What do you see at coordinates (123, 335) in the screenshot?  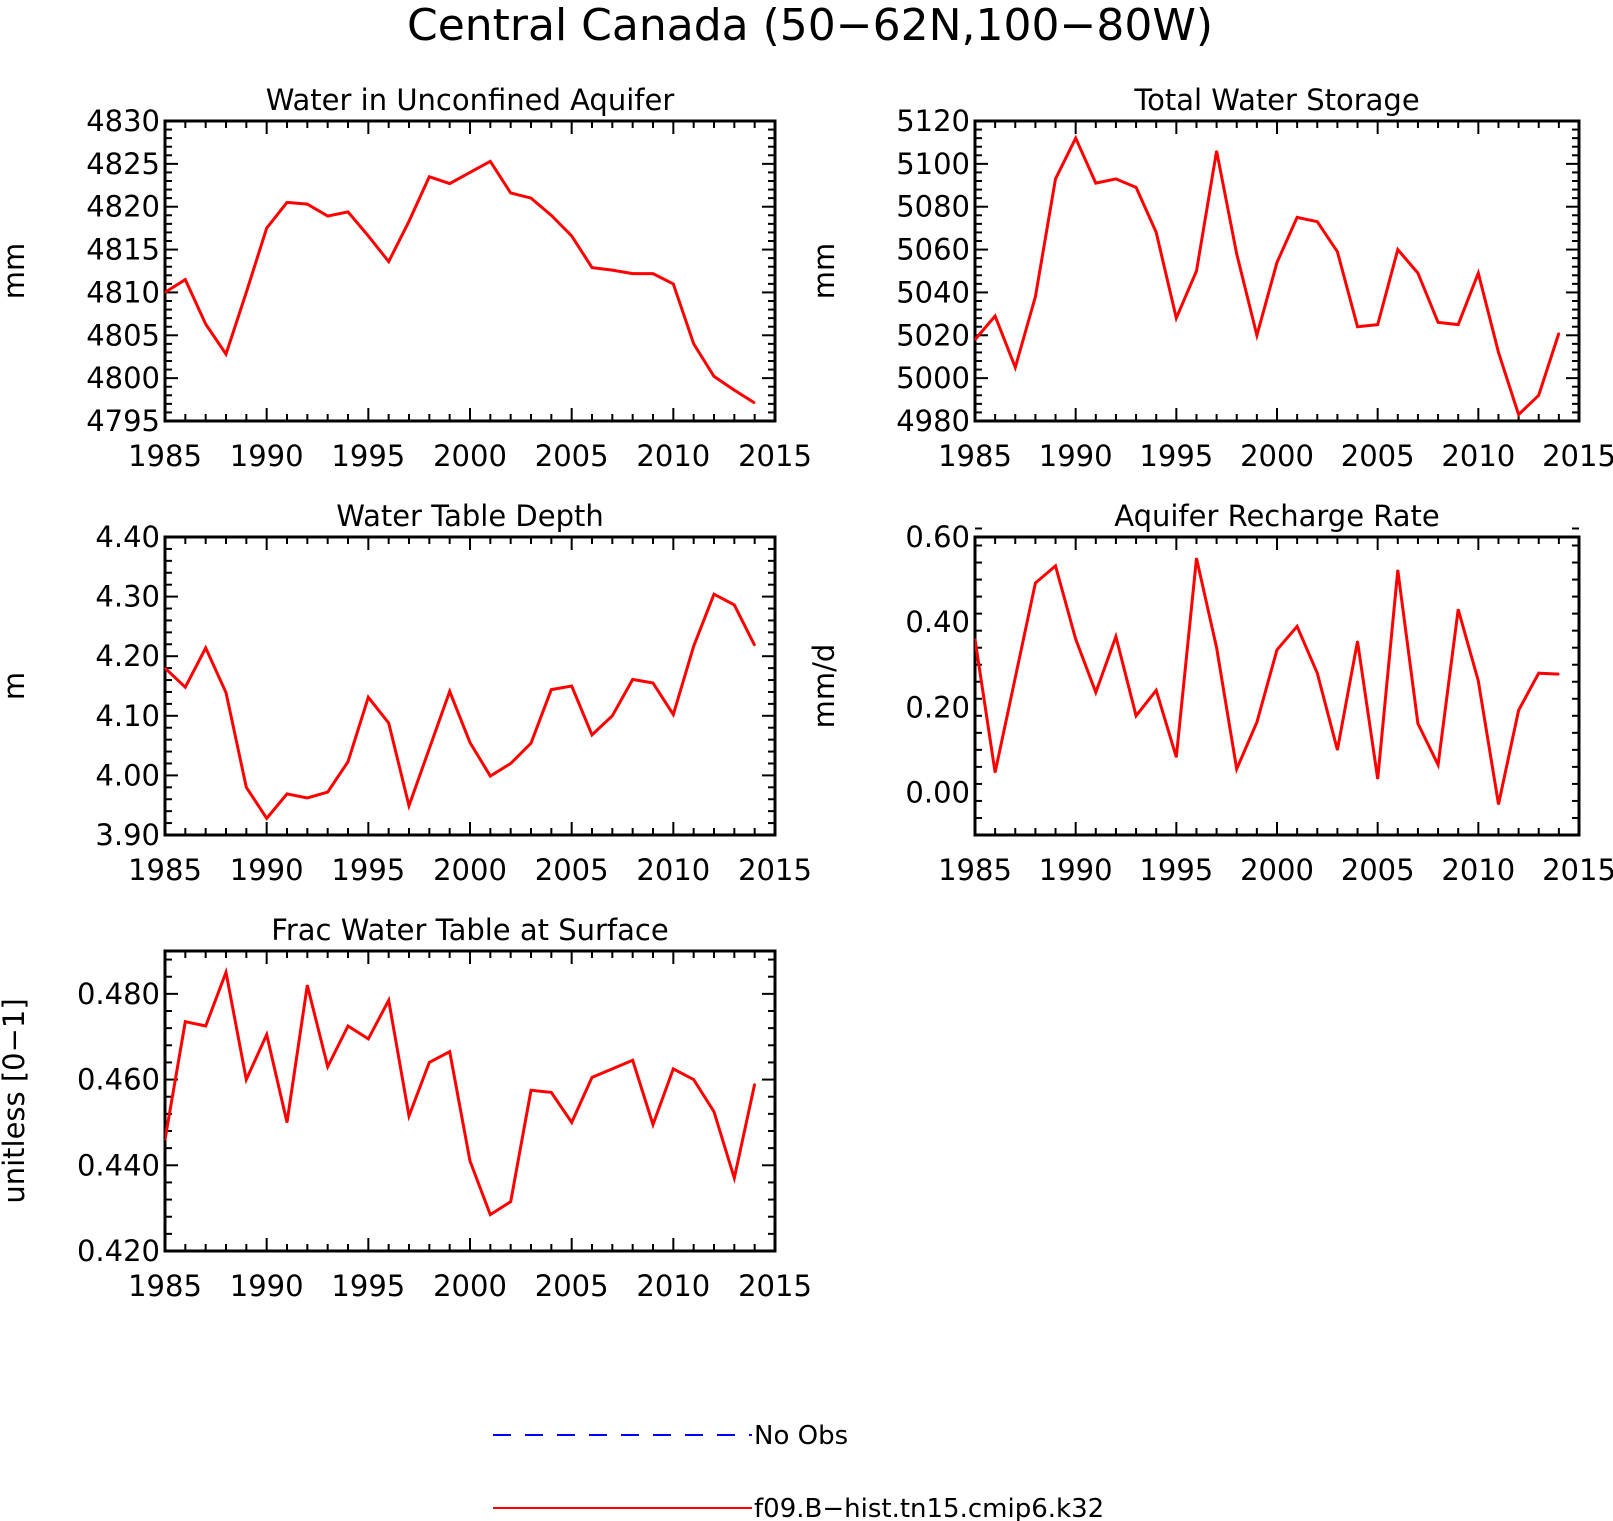 I see `y-tick-label: 4805` at bounding box center [123, 335].